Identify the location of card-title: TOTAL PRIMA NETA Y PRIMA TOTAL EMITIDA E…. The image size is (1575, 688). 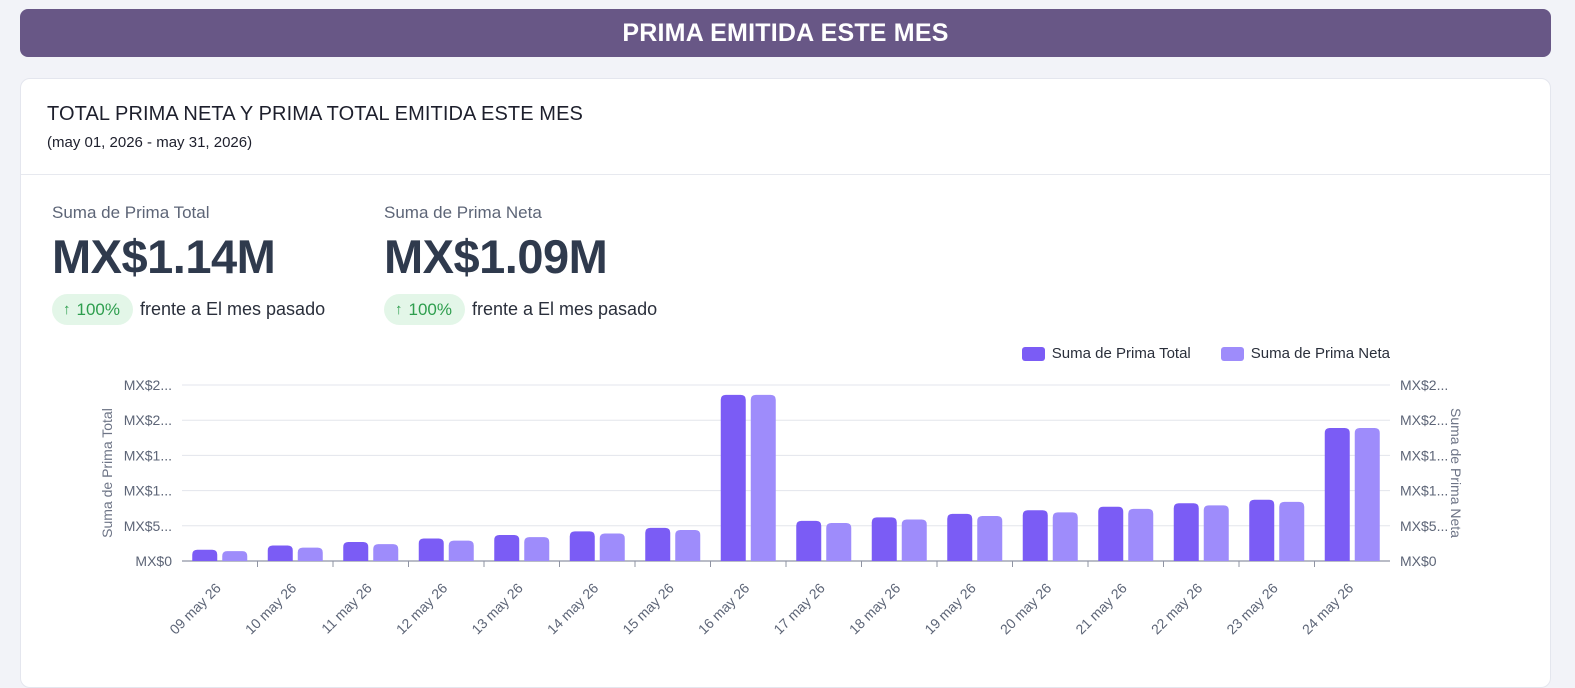
(315, 114).